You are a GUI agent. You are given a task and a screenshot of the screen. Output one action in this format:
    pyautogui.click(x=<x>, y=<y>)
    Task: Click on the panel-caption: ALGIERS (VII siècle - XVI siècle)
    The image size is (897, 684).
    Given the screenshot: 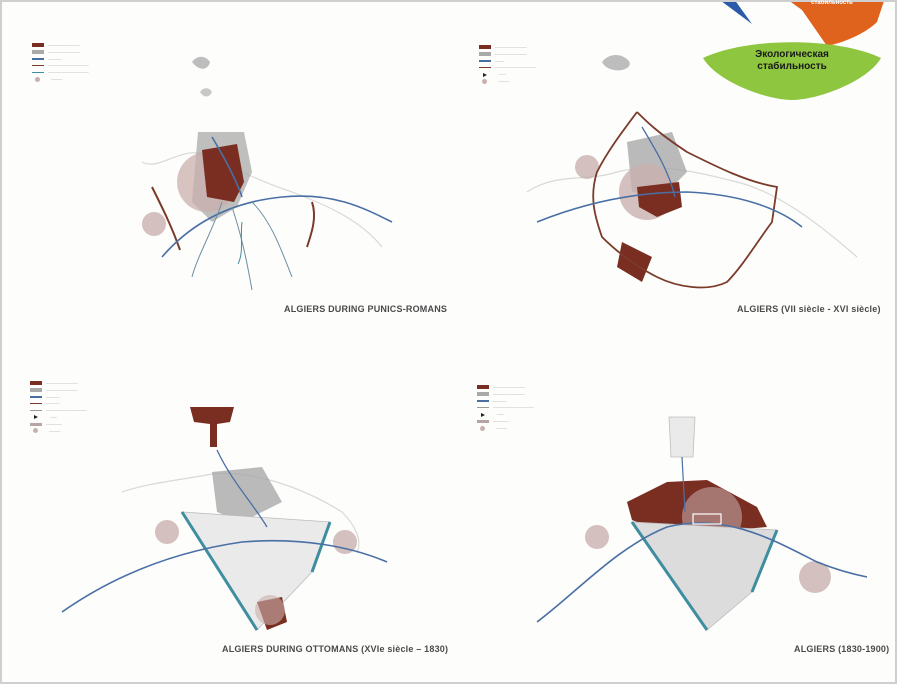 What is the action you would take?
    pyautogui.click(x=809, y=309)
    